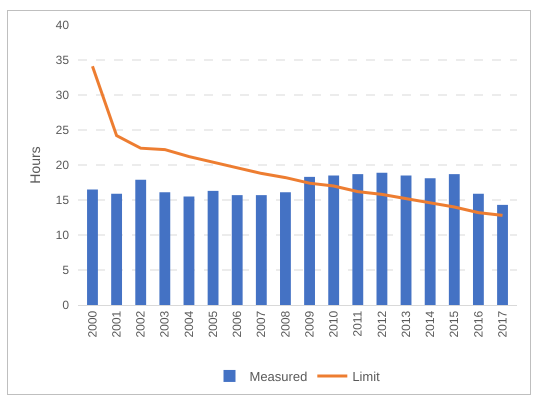 This screenshot has width=539, height=403. I want to click on x-tick-label: 2003, so click(165, 324).